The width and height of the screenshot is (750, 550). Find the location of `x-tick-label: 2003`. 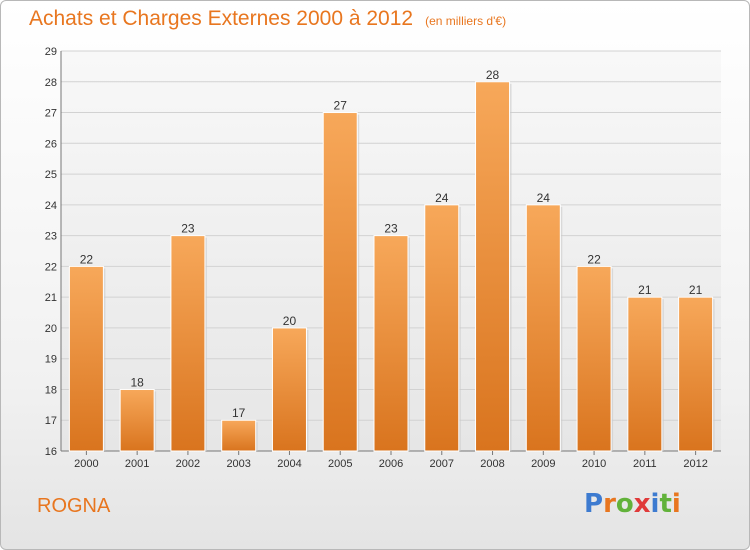

x-tick-label: 2003 is located at coordinates (238, 464).